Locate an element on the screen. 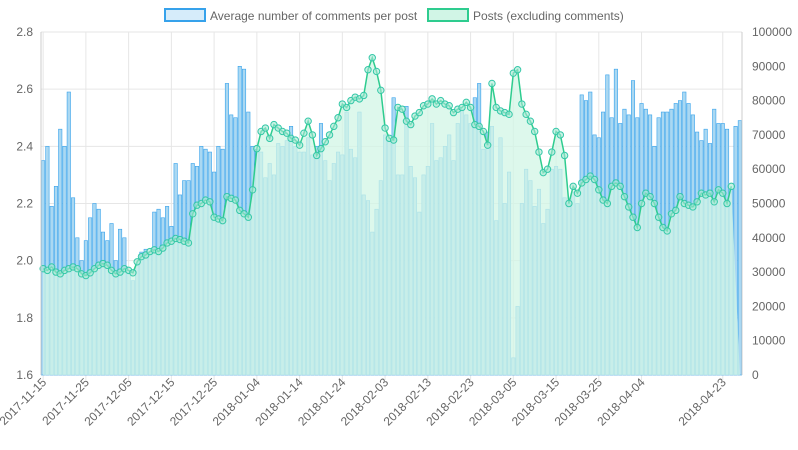  legend-swatch-posts is located at coordinates (448, 15).